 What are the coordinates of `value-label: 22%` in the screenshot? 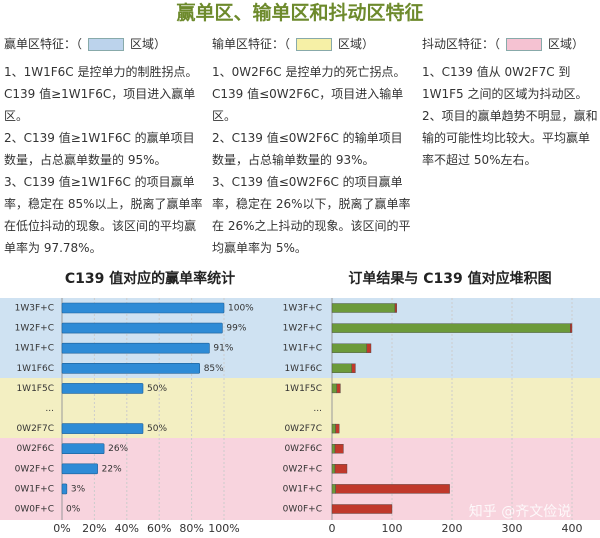 It's located at (112, 469).